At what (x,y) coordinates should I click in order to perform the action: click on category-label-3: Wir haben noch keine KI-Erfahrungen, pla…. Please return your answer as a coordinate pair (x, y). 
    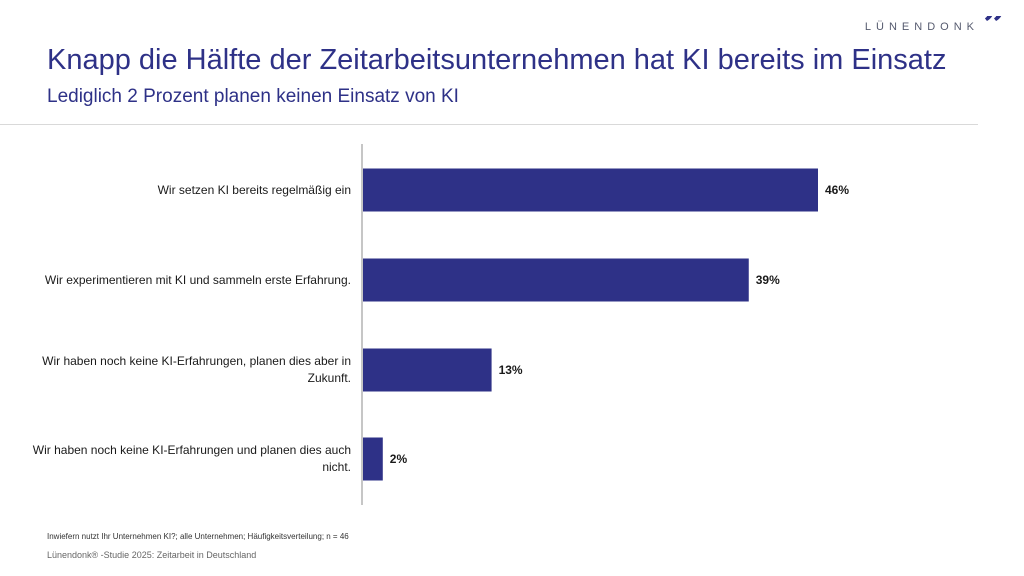
    Looking at the image, I should click on (196, 369).